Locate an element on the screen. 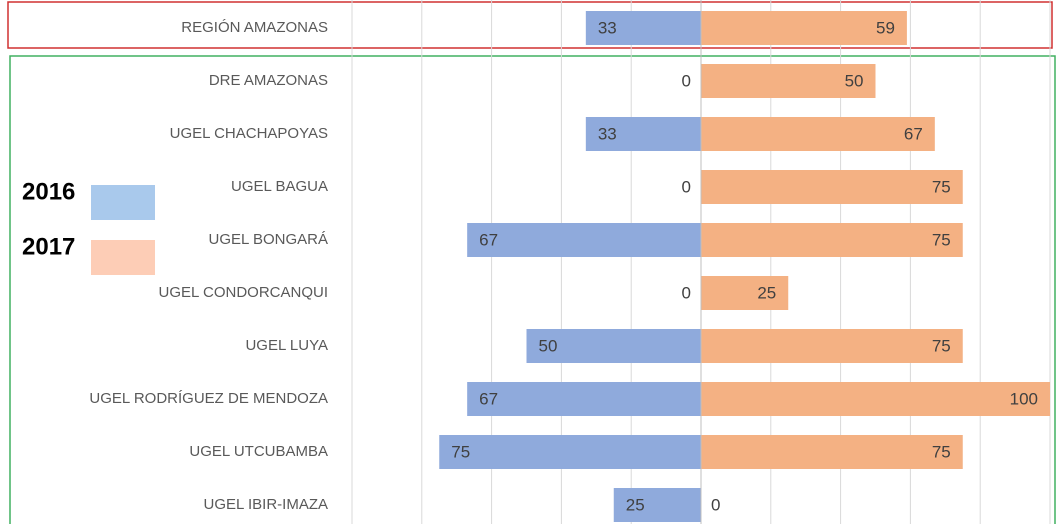  category-label: REGIÓN AMAZONAS is located at coordinates (254, 27).